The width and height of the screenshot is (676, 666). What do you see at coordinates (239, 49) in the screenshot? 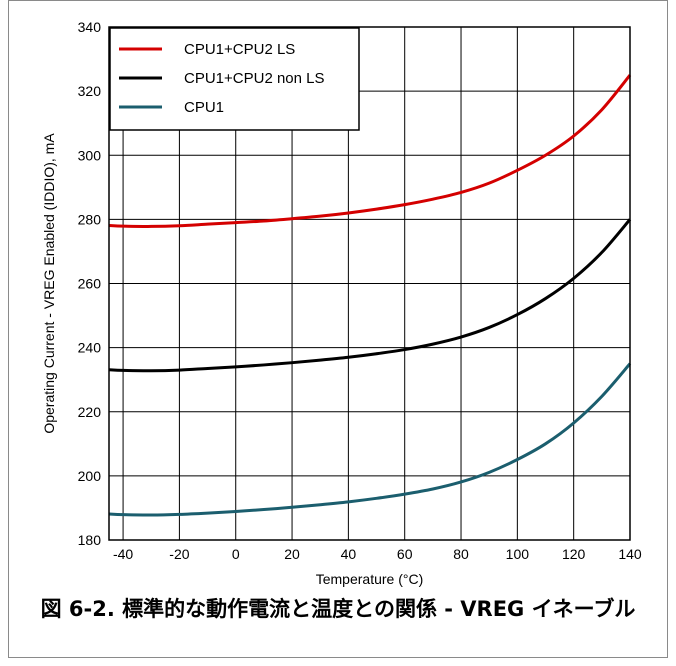
I see `legend-label: CPU1+CPU2 LS` at bounding box center [239, 49].